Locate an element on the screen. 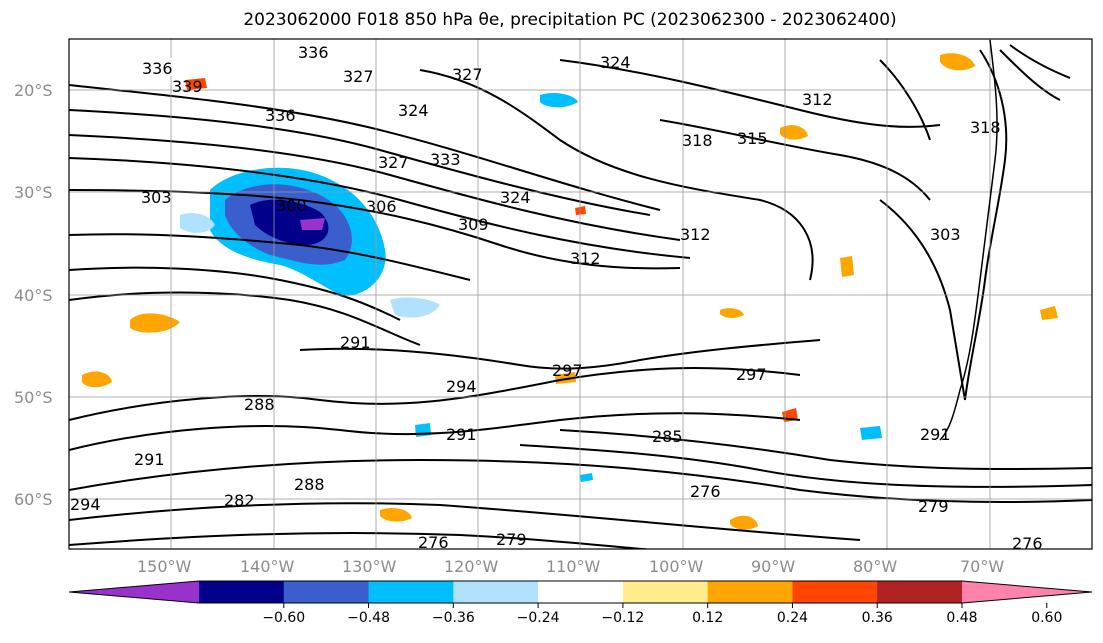 The image size is (1103, 643). colorbar-tick-label: 0.12 is located at coordinates (707, 618).